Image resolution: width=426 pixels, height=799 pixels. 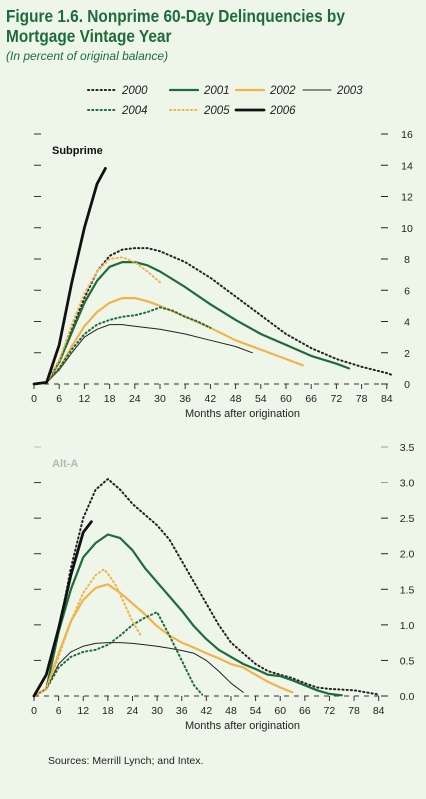 What do you see at coordinates (216, 111) in the screenshot?
I see `legend-label-2005: 2005` at bounding box center [216, 111].